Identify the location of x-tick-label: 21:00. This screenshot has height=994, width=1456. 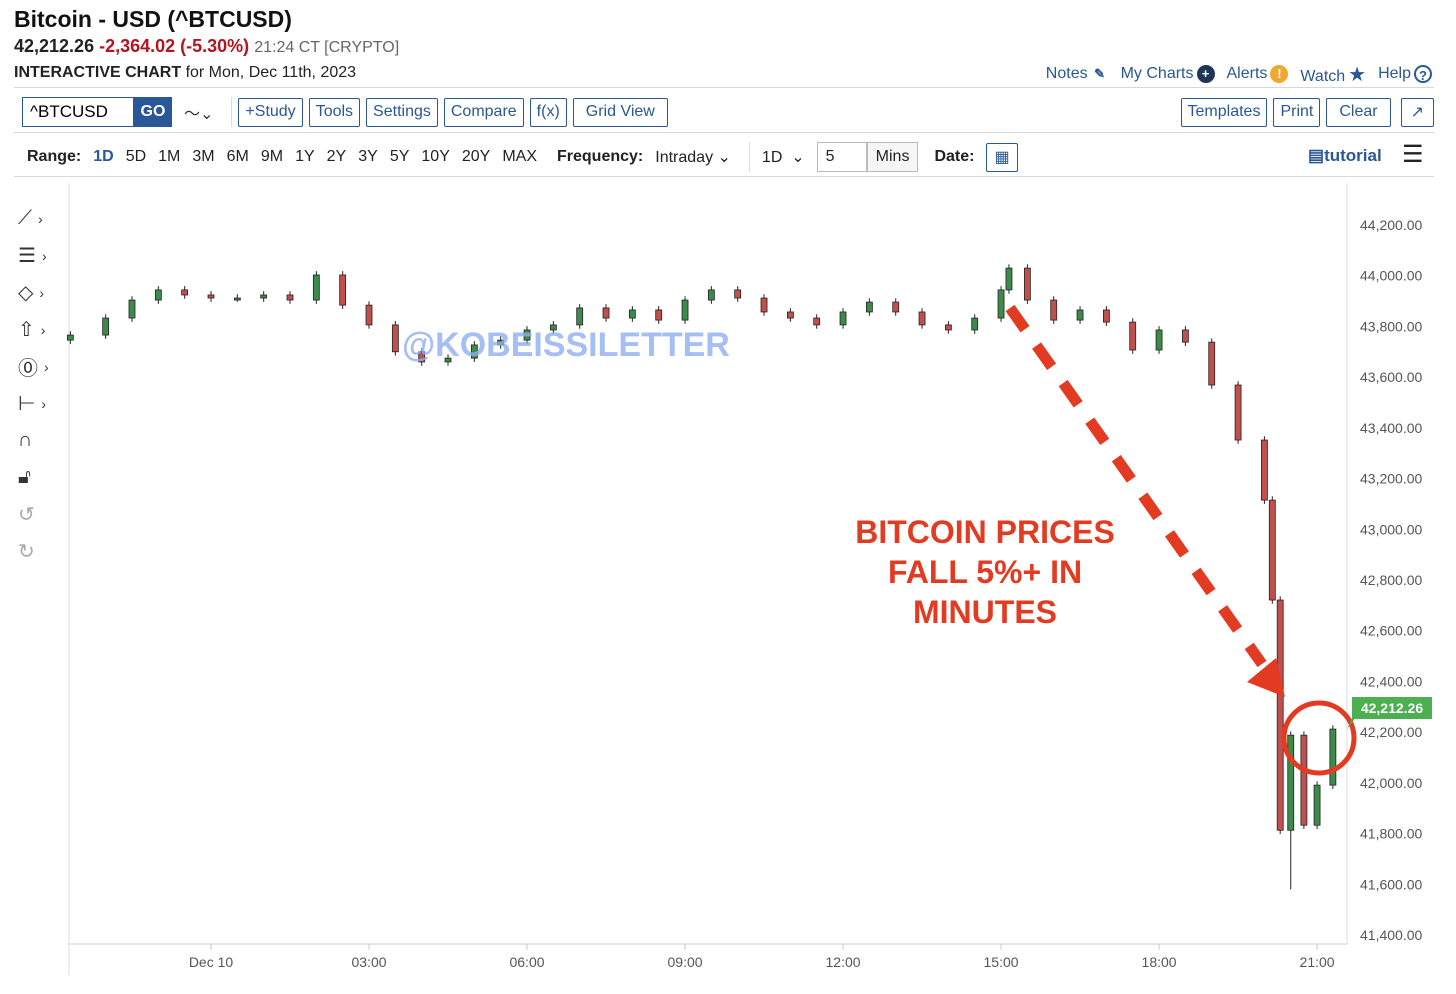
(1317, 962).